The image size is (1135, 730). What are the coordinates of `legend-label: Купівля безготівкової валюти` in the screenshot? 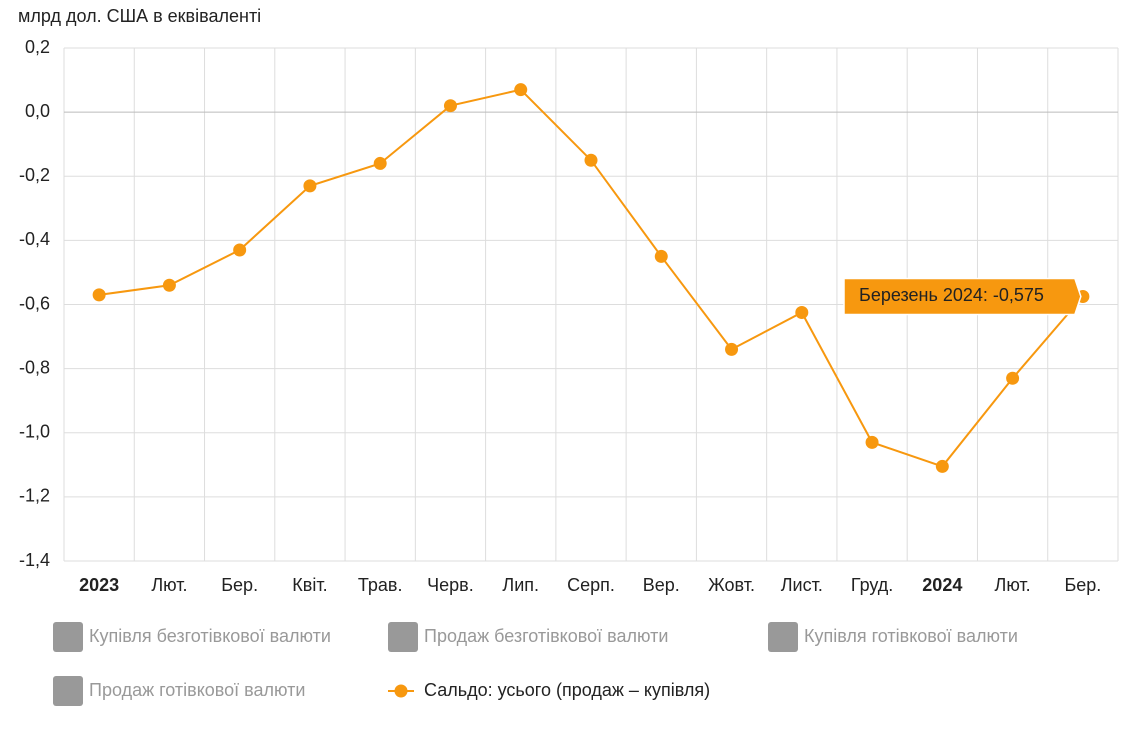 It's located at (210, 636).